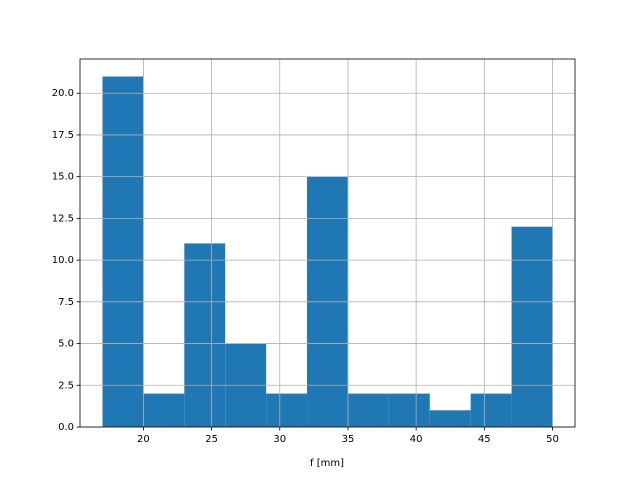  I want to click on y-tick-label: 12.5, so click(63, 218).